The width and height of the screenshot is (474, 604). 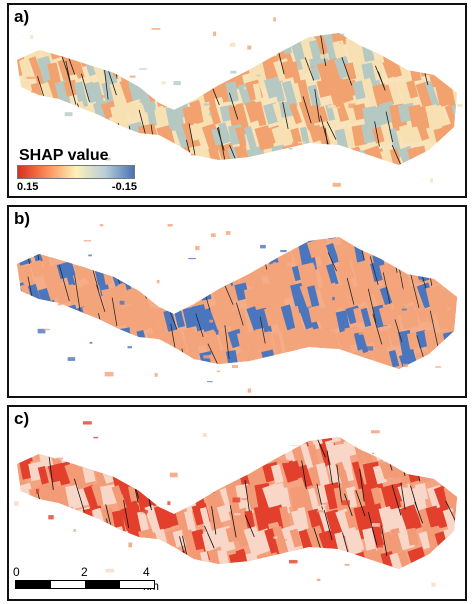 I want to click on panel-label: c), so click(x=22, y=418).